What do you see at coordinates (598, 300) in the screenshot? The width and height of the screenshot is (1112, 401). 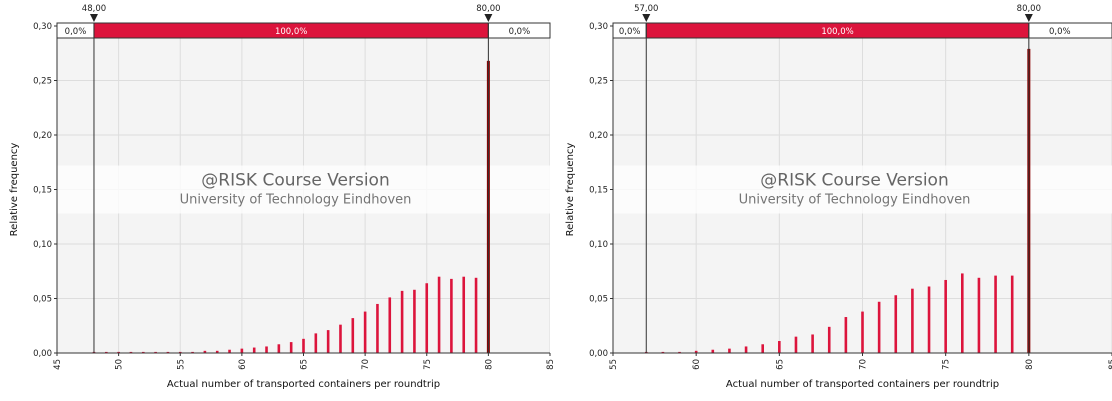 I see `y-tick-label: 0,05` at bounding box center [598, 300].